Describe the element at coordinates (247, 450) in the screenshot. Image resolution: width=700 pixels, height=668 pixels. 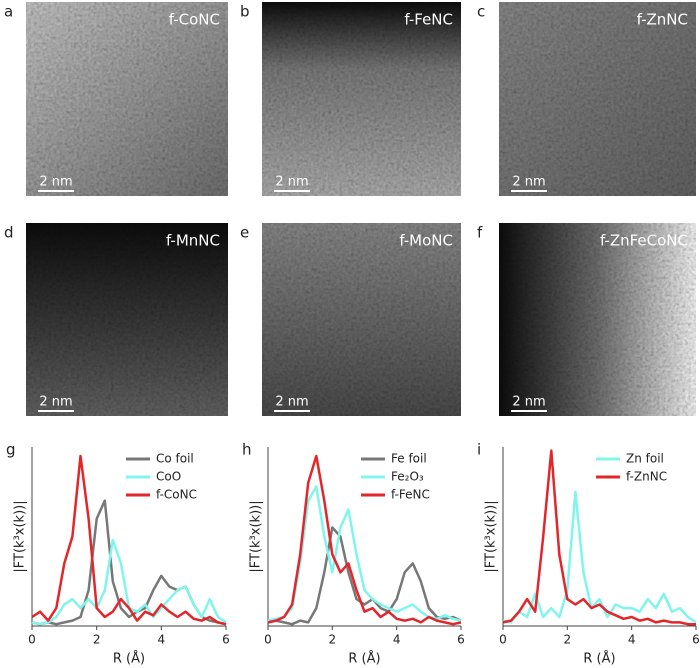
I see `panel-letter: h` at that location.